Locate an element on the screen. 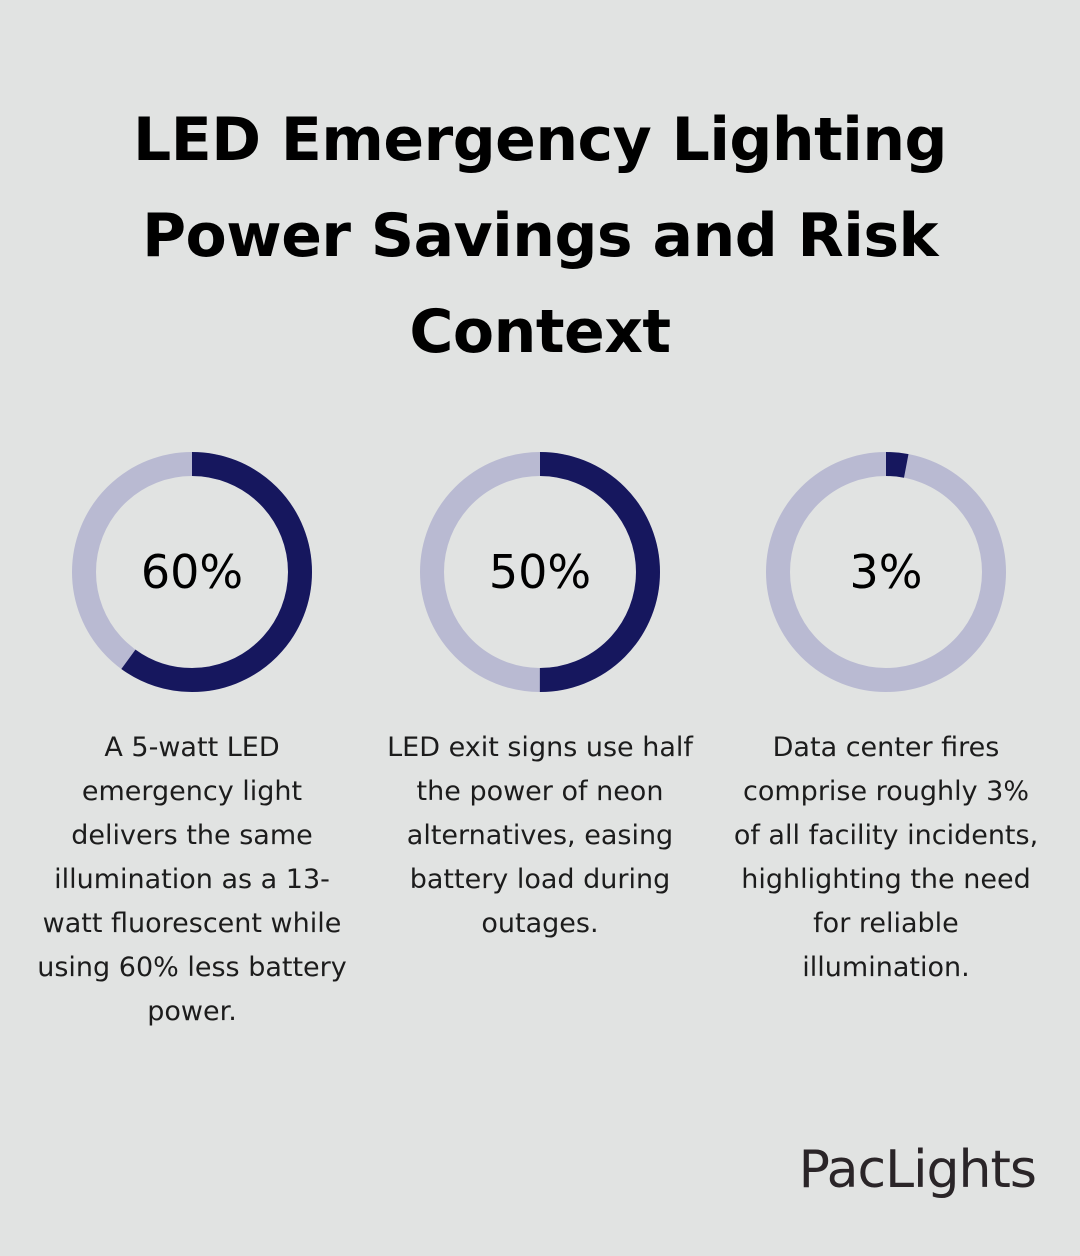 This screenshot has width=1080, height=1256. donut-chart: 3% is located at coordinates (886, 572).